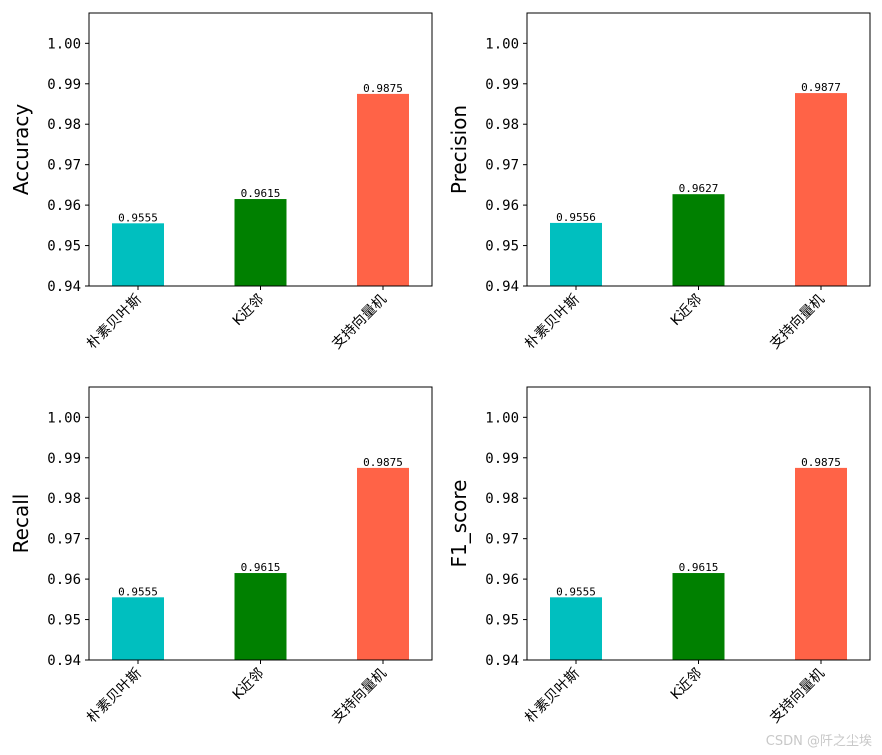  What do you see at coordinates (21, 524) in the screenshot?
I see `y-axis-label: Recall` at bounding box center [21, 524].